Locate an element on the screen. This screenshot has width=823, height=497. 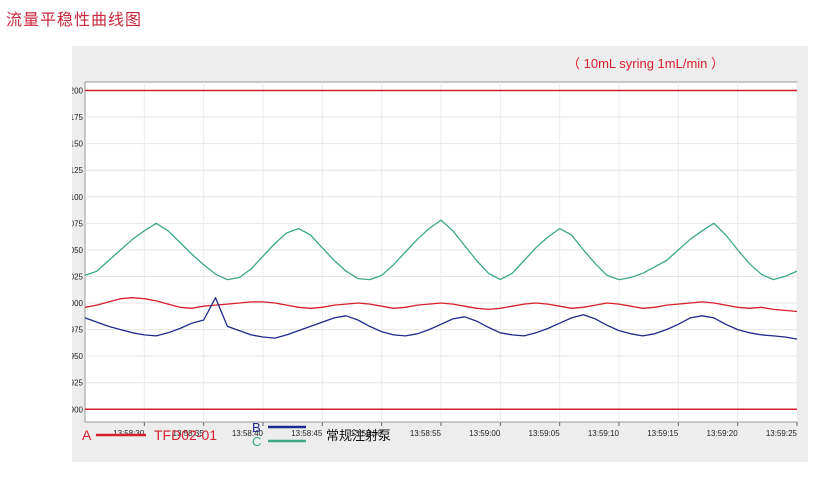
y-tick-label: 1,150 is located at coordinates (78, 144).